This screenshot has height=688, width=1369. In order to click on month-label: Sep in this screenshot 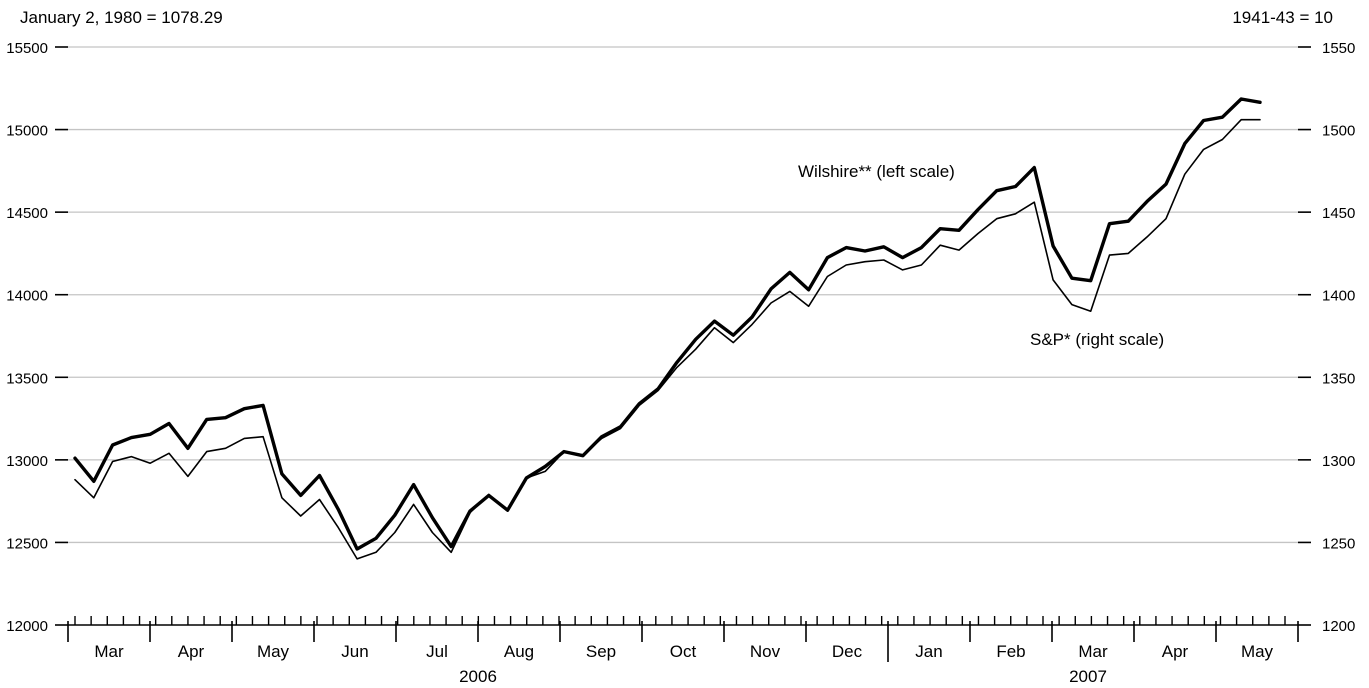, I will do `click(601, 651)`.